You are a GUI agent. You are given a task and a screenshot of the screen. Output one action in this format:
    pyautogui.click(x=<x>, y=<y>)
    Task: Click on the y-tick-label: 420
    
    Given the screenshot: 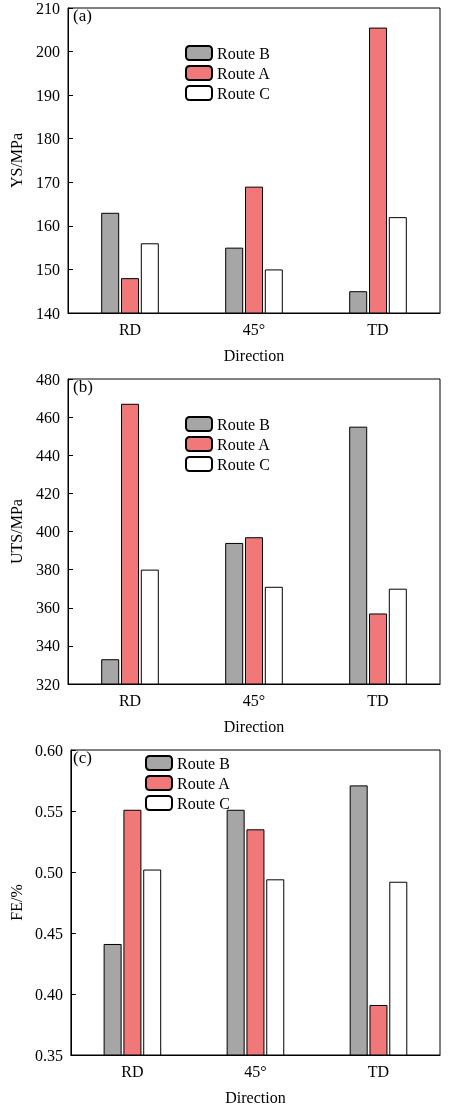 What is the action you would take?
    pyautogui.click(x=48, y=493)
    